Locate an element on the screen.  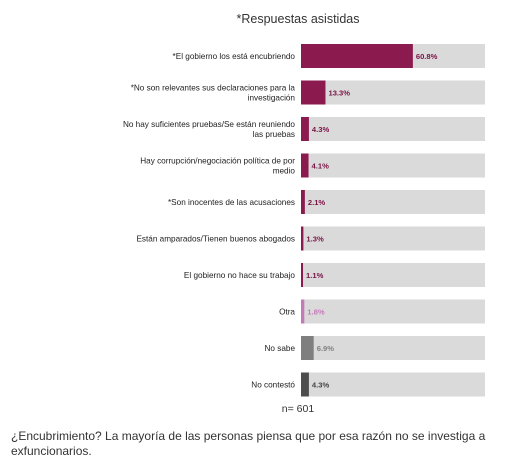
category-label: *Son inocentes de las acusaciones is located at coordinates (231, 202).